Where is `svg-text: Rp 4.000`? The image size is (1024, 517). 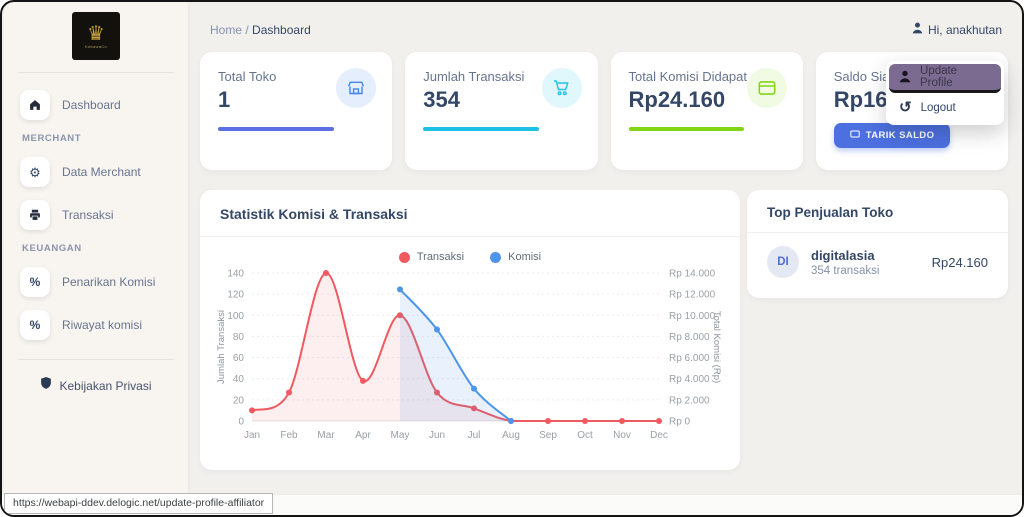 svg-text: Rp 4.000 is located at coordinates (689, 379).